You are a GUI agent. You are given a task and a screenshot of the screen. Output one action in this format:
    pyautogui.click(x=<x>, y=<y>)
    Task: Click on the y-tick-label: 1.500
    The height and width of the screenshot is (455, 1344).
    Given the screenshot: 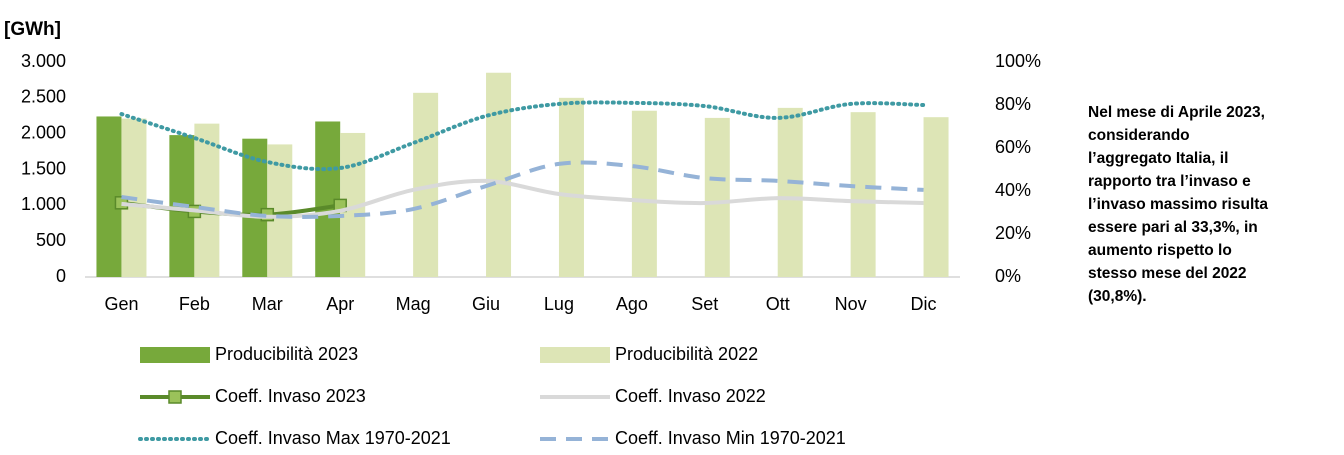 What is the action you would take?
    pyautogui.click(x=43, y=168)
    